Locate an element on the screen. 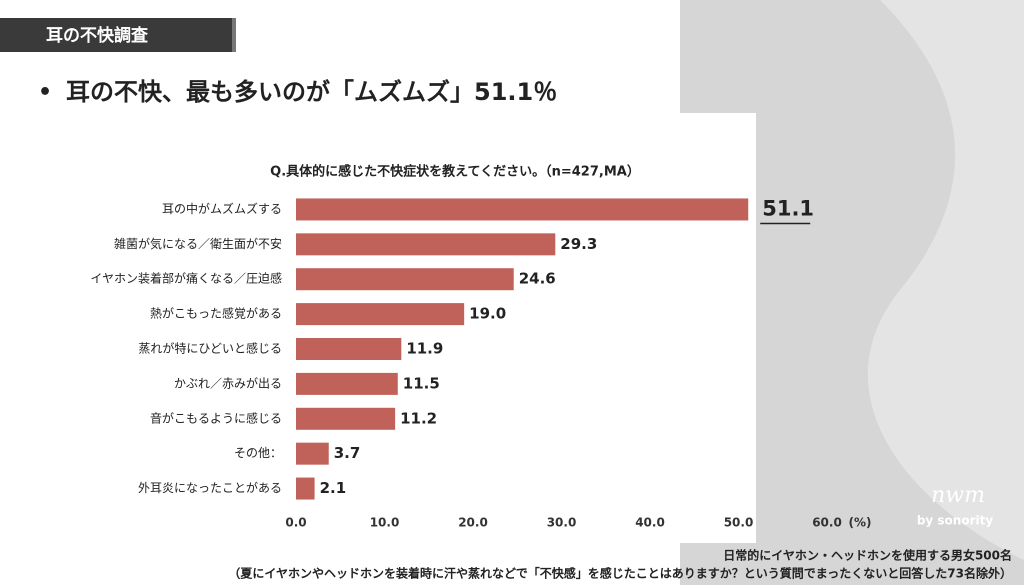  gray-curve is located at coordinates (945, 280).